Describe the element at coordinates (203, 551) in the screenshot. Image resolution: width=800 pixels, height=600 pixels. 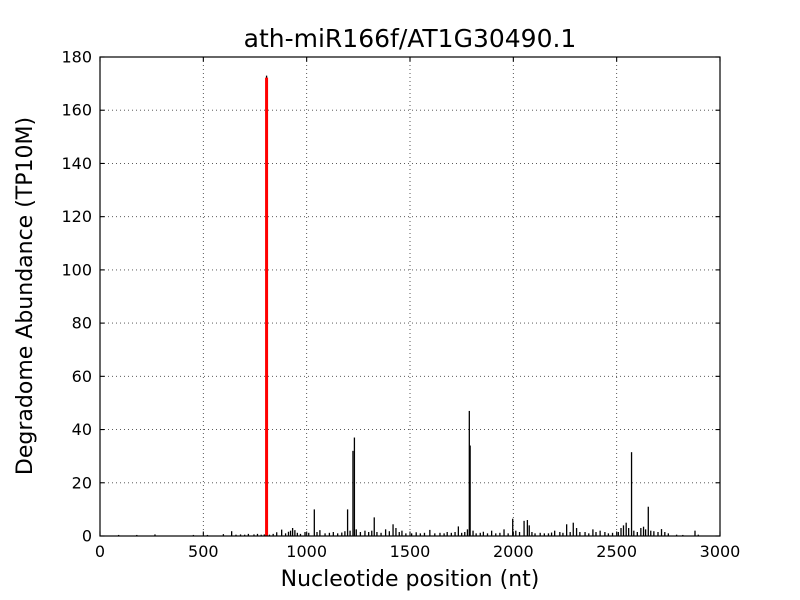
I see `x-tick-label: 500` at that location.